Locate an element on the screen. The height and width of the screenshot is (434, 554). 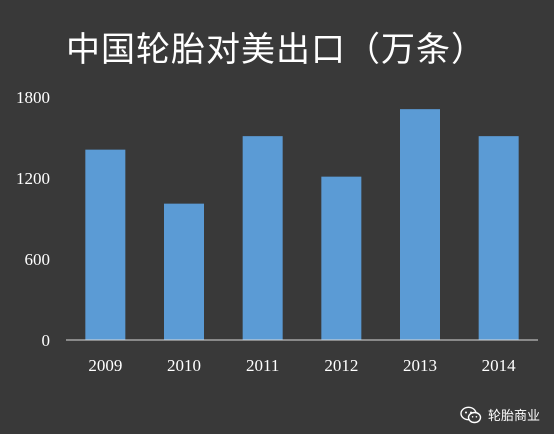
bar-2014 is located at coordinates (498, 238).